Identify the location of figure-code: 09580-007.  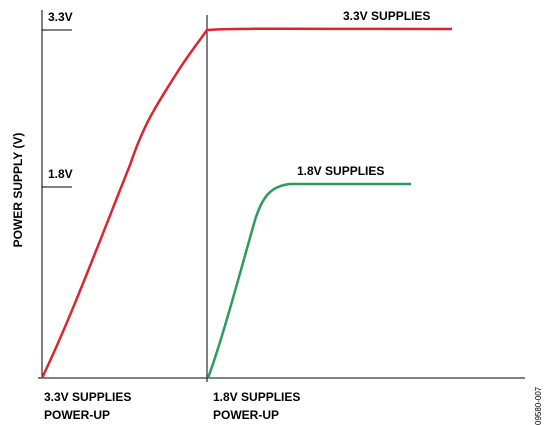
(538, 405).